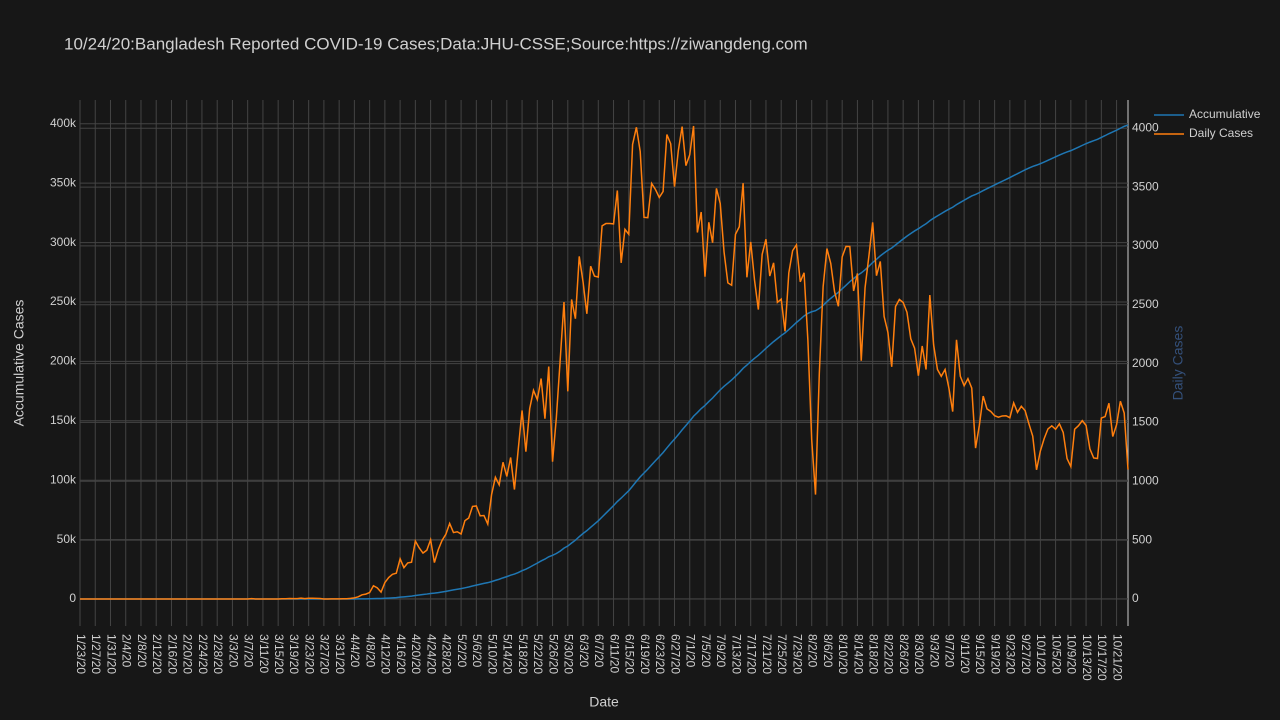 This screenshot has height=720, width=1280. I want to click on x-tick-label: 5/30/20, so click(569, 654).